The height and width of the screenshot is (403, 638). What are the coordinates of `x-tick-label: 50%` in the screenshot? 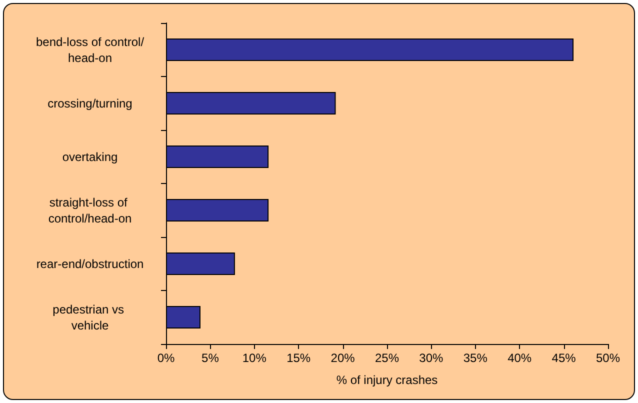 It's located at (608, 358).